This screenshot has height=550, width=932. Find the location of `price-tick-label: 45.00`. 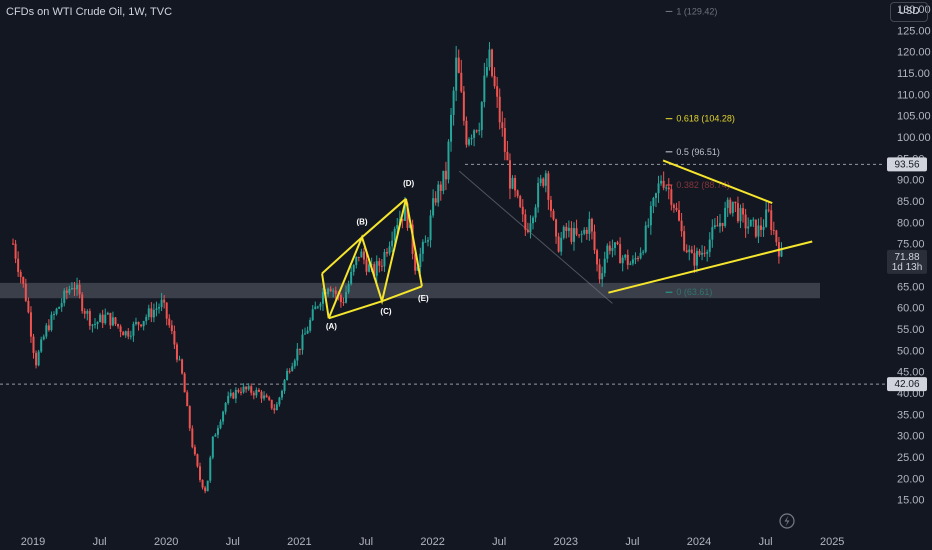

price-tick-label: 45.00 is located at coordinates (911, 373).